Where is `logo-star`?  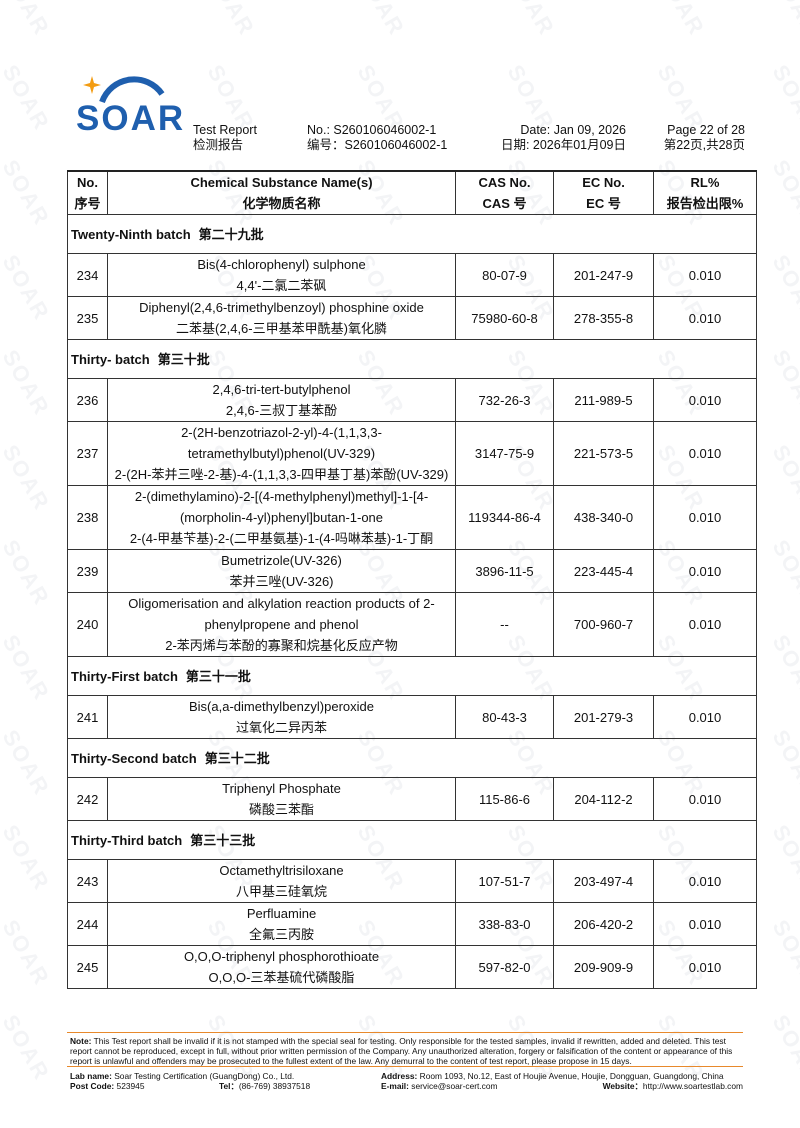
logo-star is located at coordinates (92, 85).